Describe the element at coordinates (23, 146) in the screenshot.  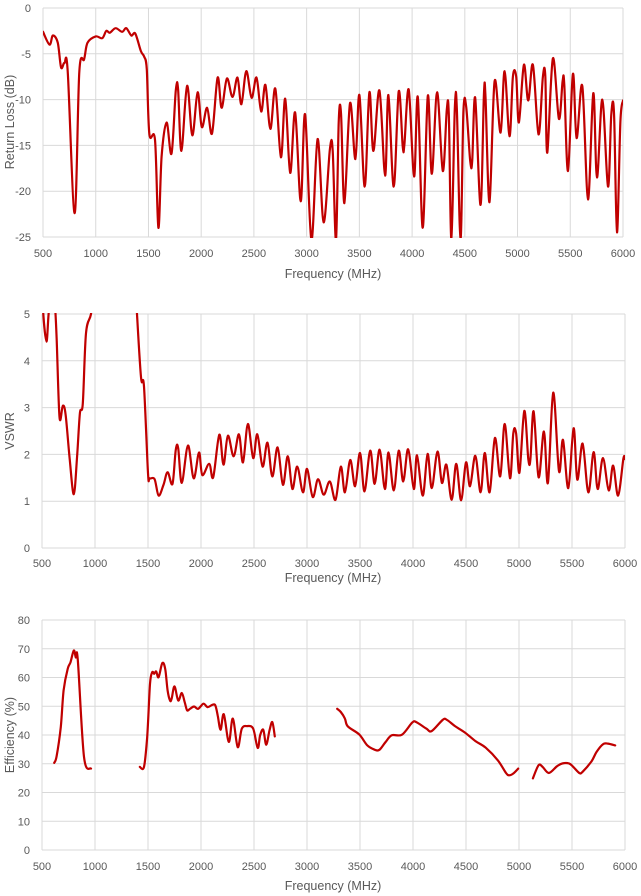
I see `y-tick-label: -15` at that location.